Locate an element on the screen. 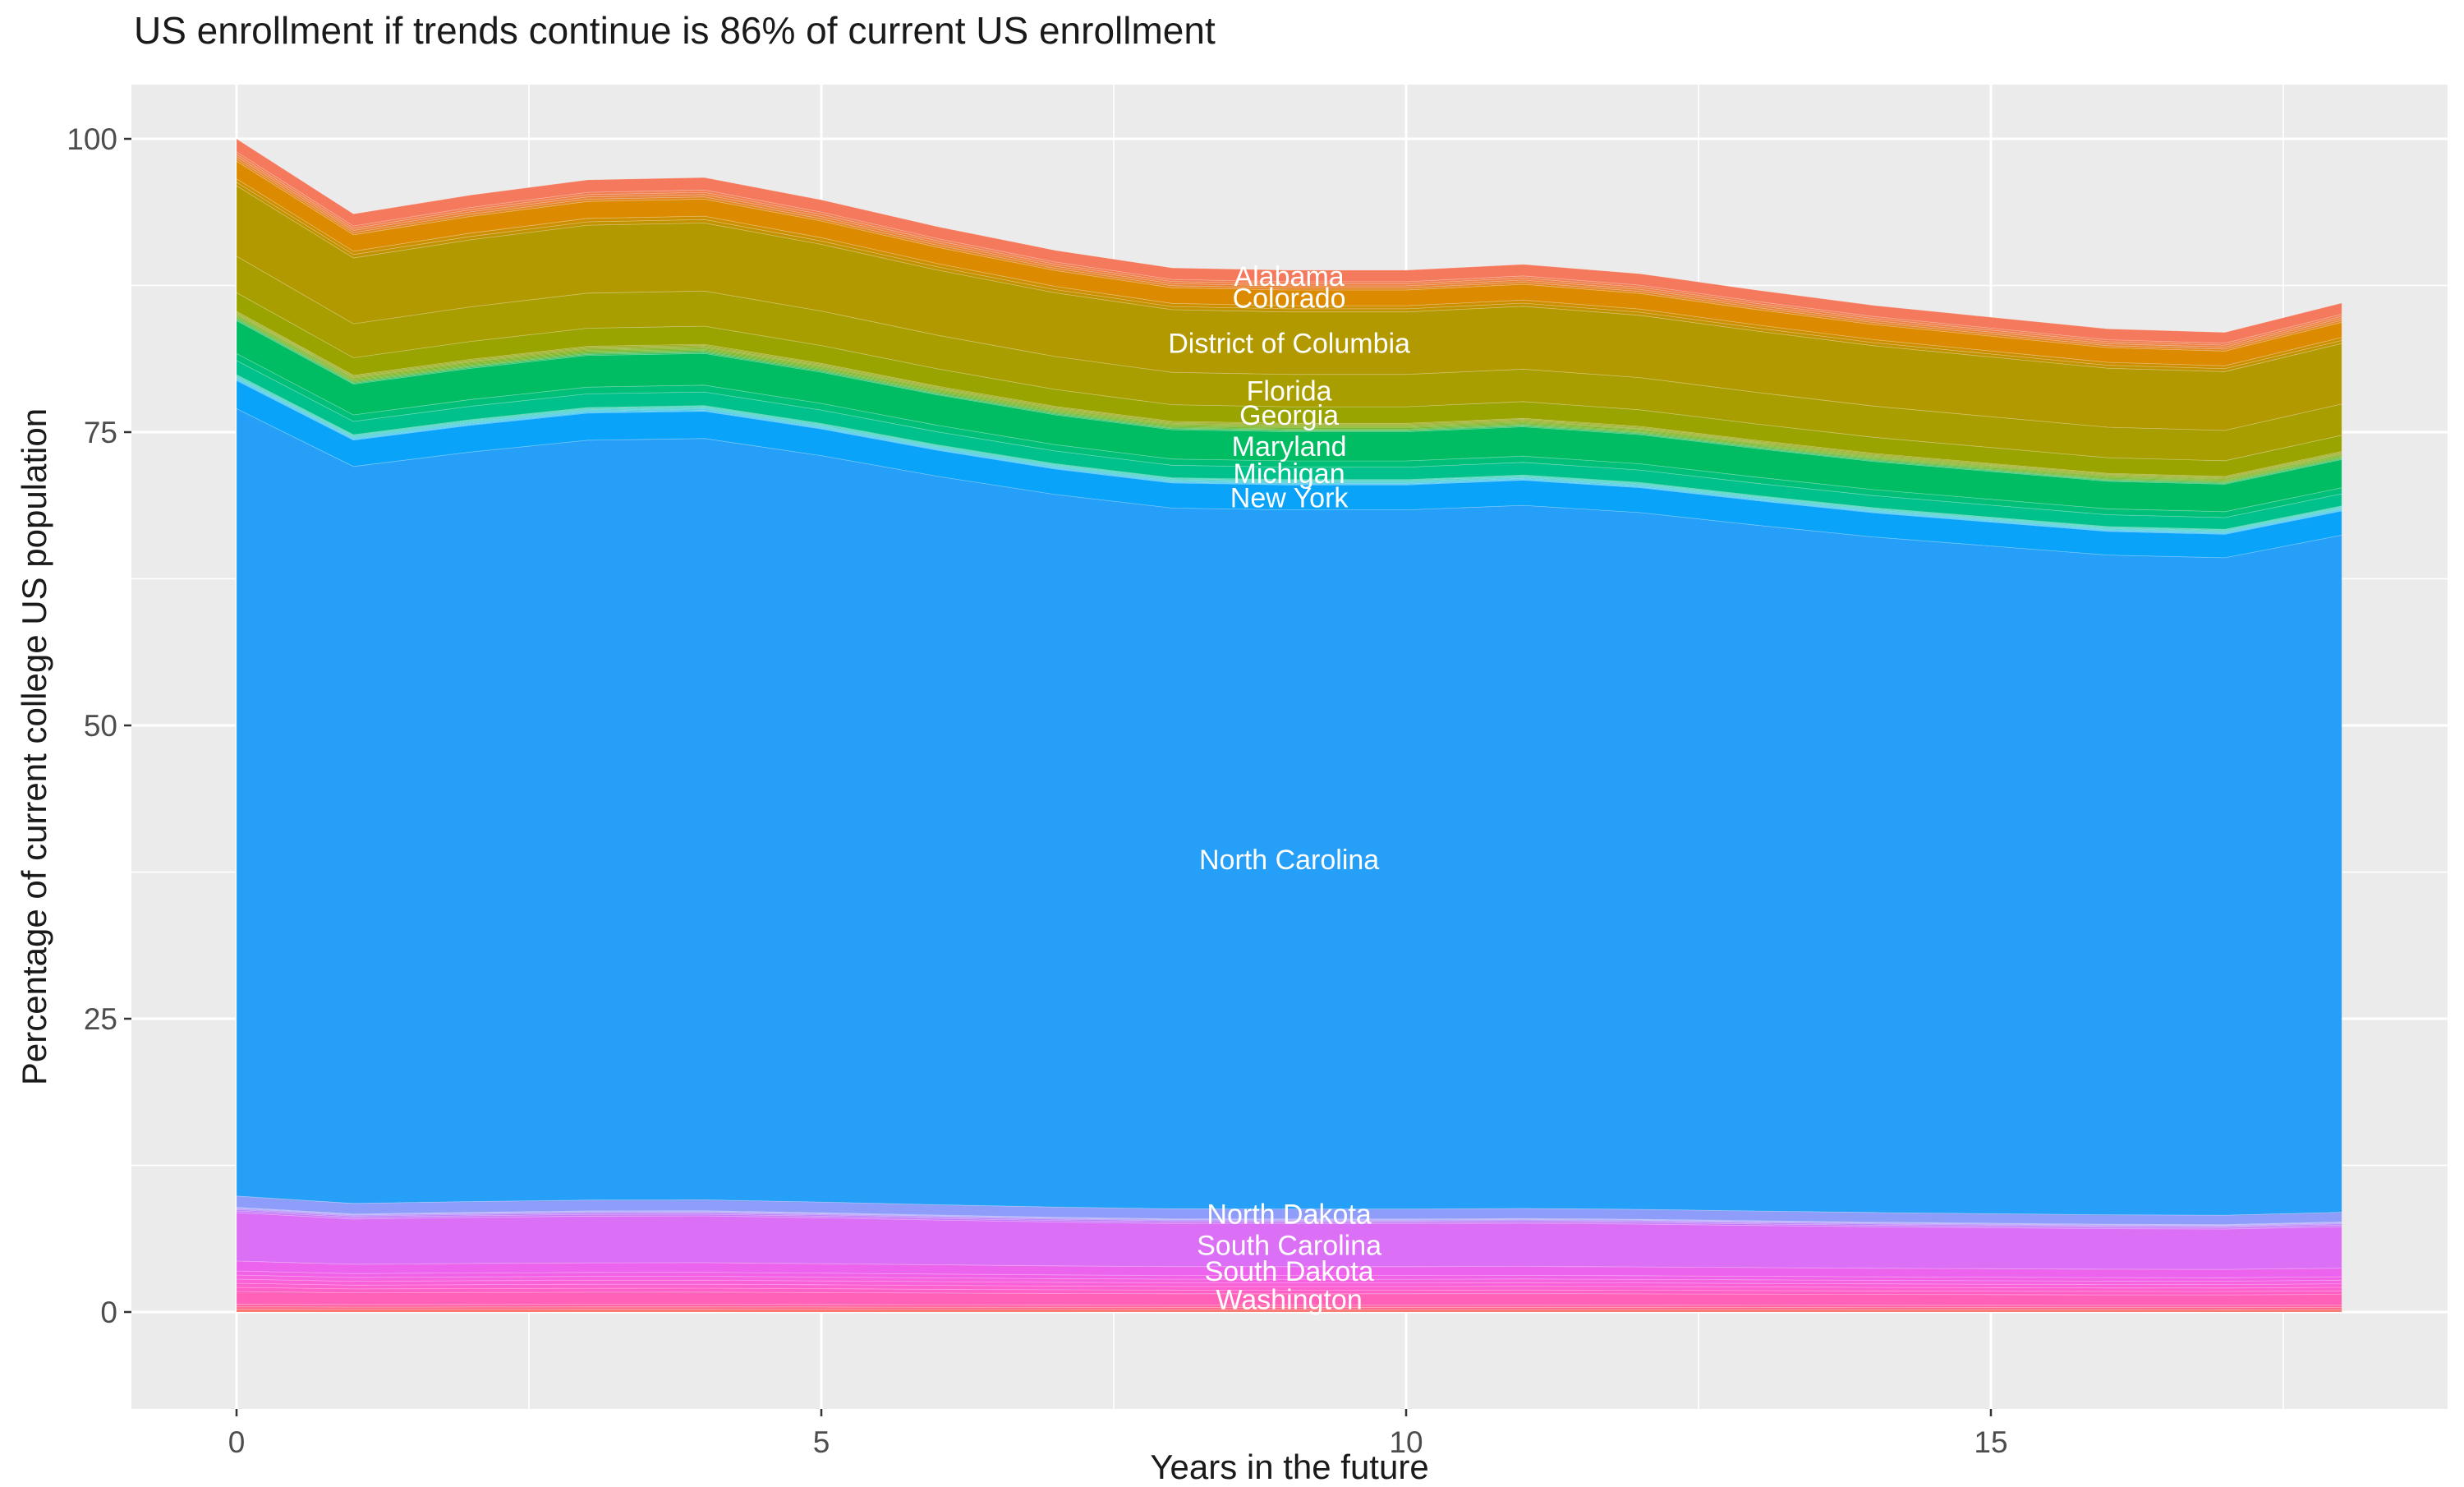 Image resolution: width=2464 pixels, height=1487 pixels. area-idaho is located at coordinates (1289, 395).